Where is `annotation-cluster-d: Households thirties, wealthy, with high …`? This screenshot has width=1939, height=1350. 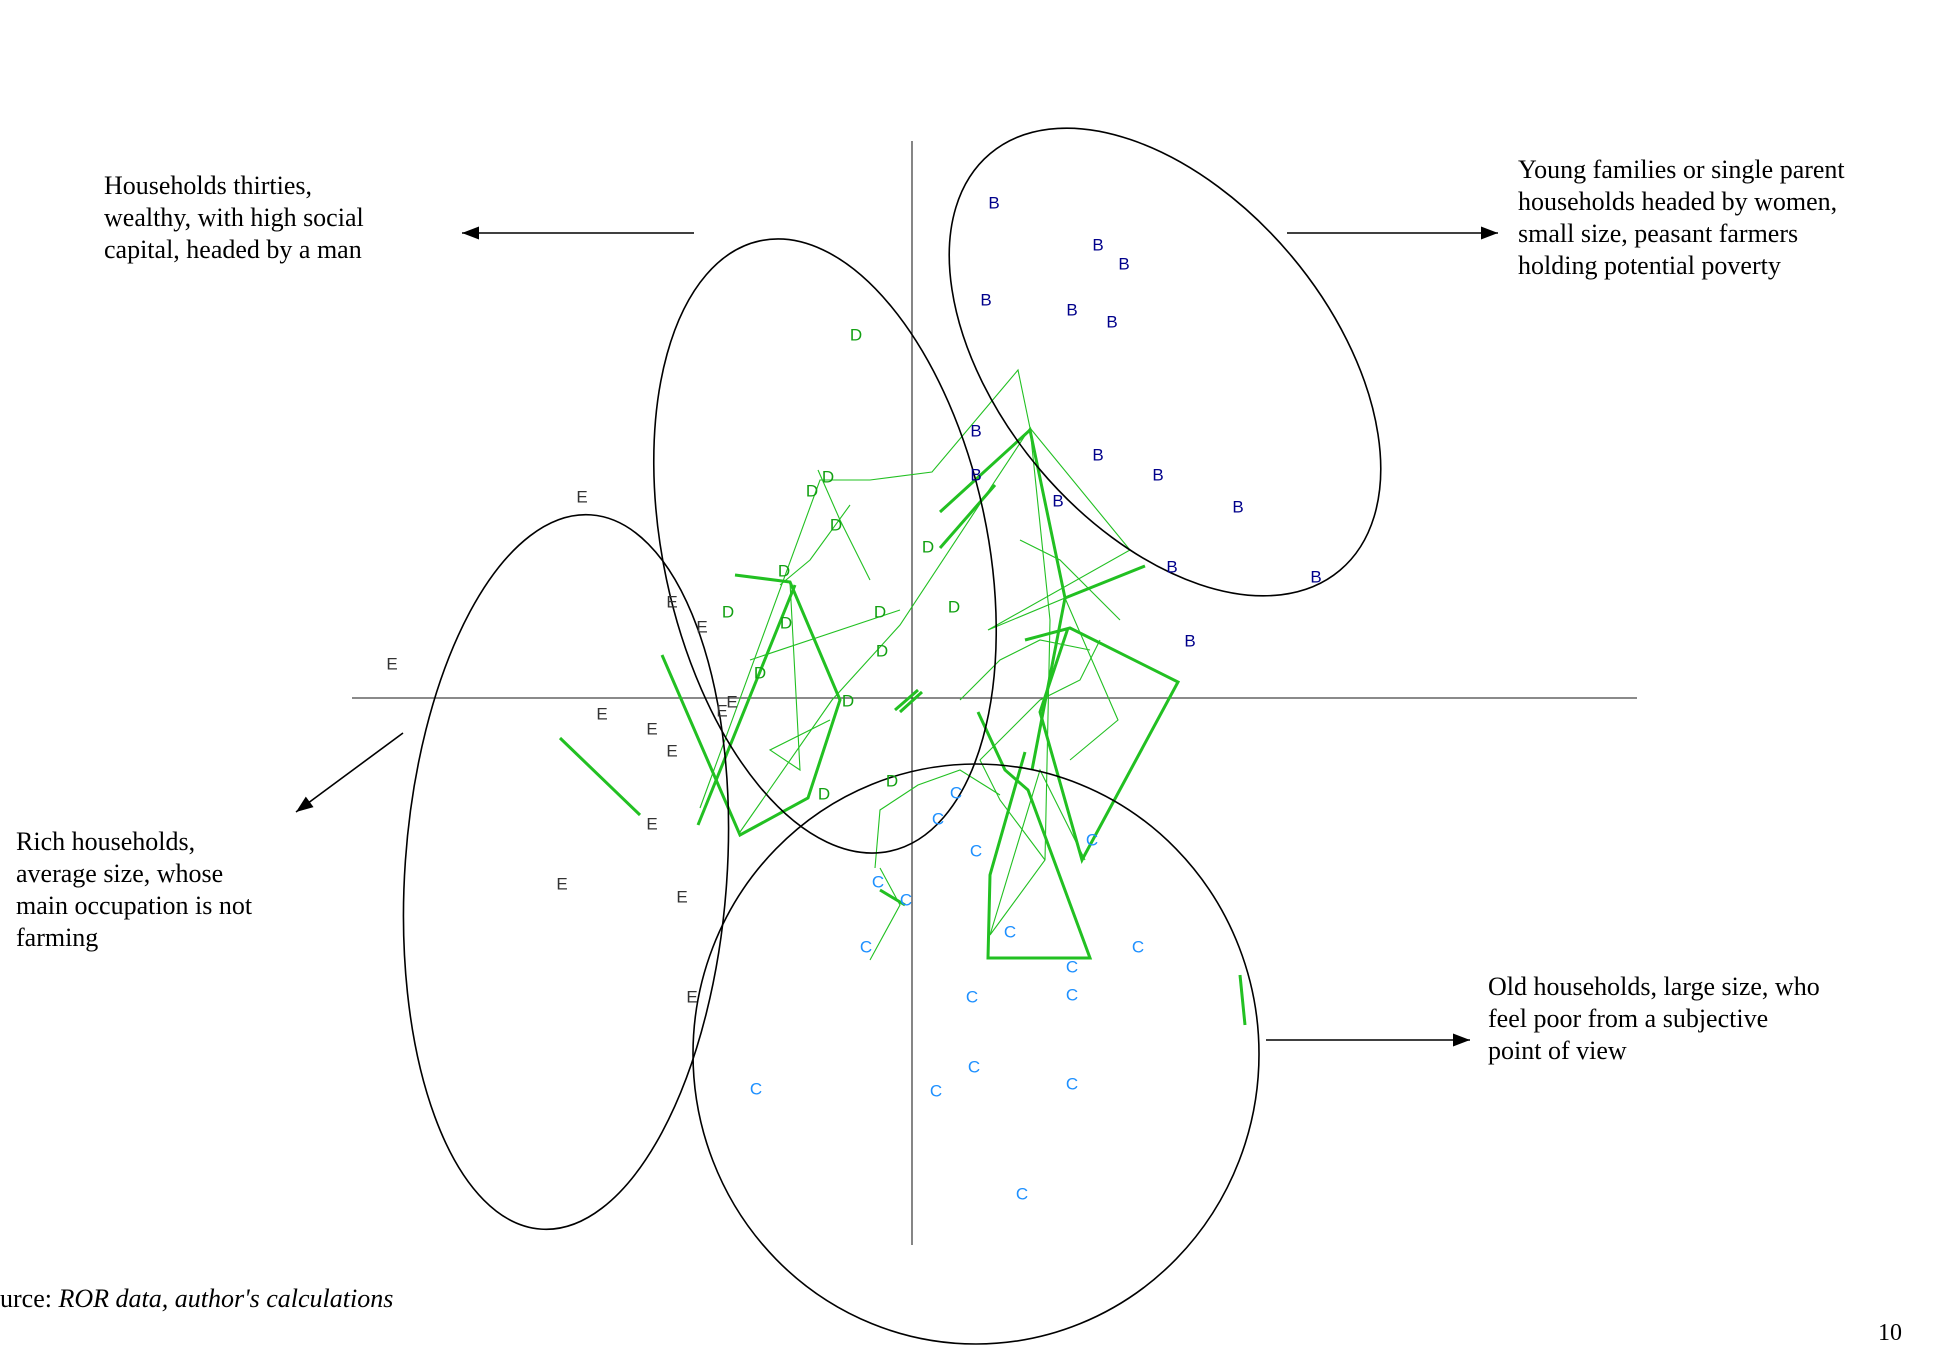 annotation-cluster-d: Households thirties, wealthy, with high … is located at coordinates (234, 218).